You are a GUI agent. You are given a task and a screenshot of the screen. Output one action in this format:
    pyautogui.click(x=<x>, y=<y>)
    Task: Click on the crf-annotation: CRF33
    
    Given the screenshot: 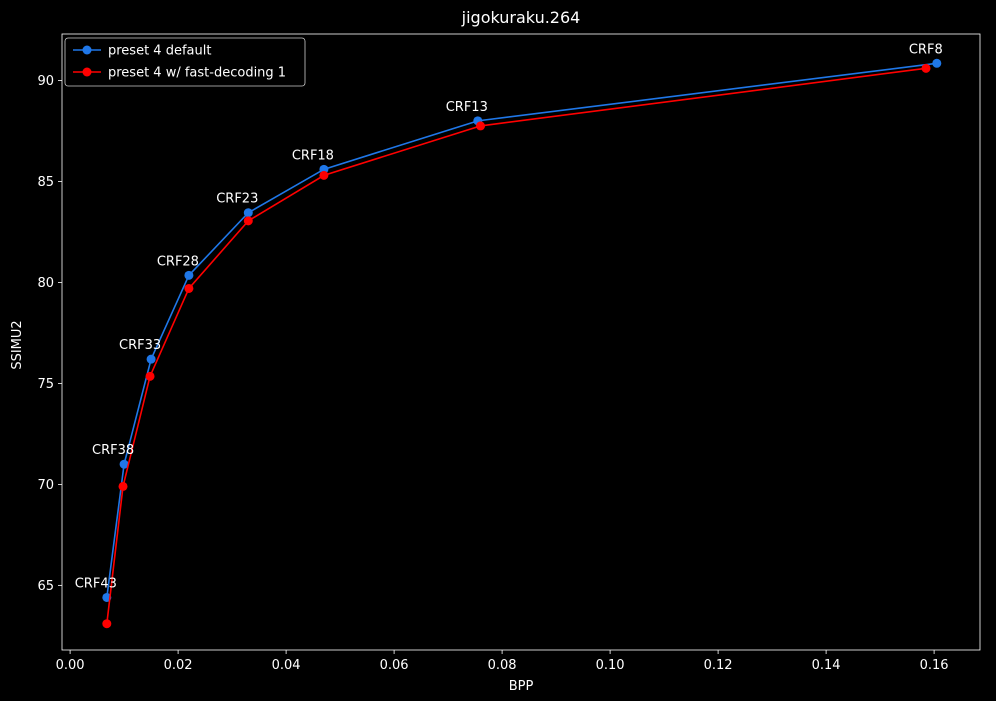 What is the action you would take?
    pyautogui.click(x=140, y=345)
    